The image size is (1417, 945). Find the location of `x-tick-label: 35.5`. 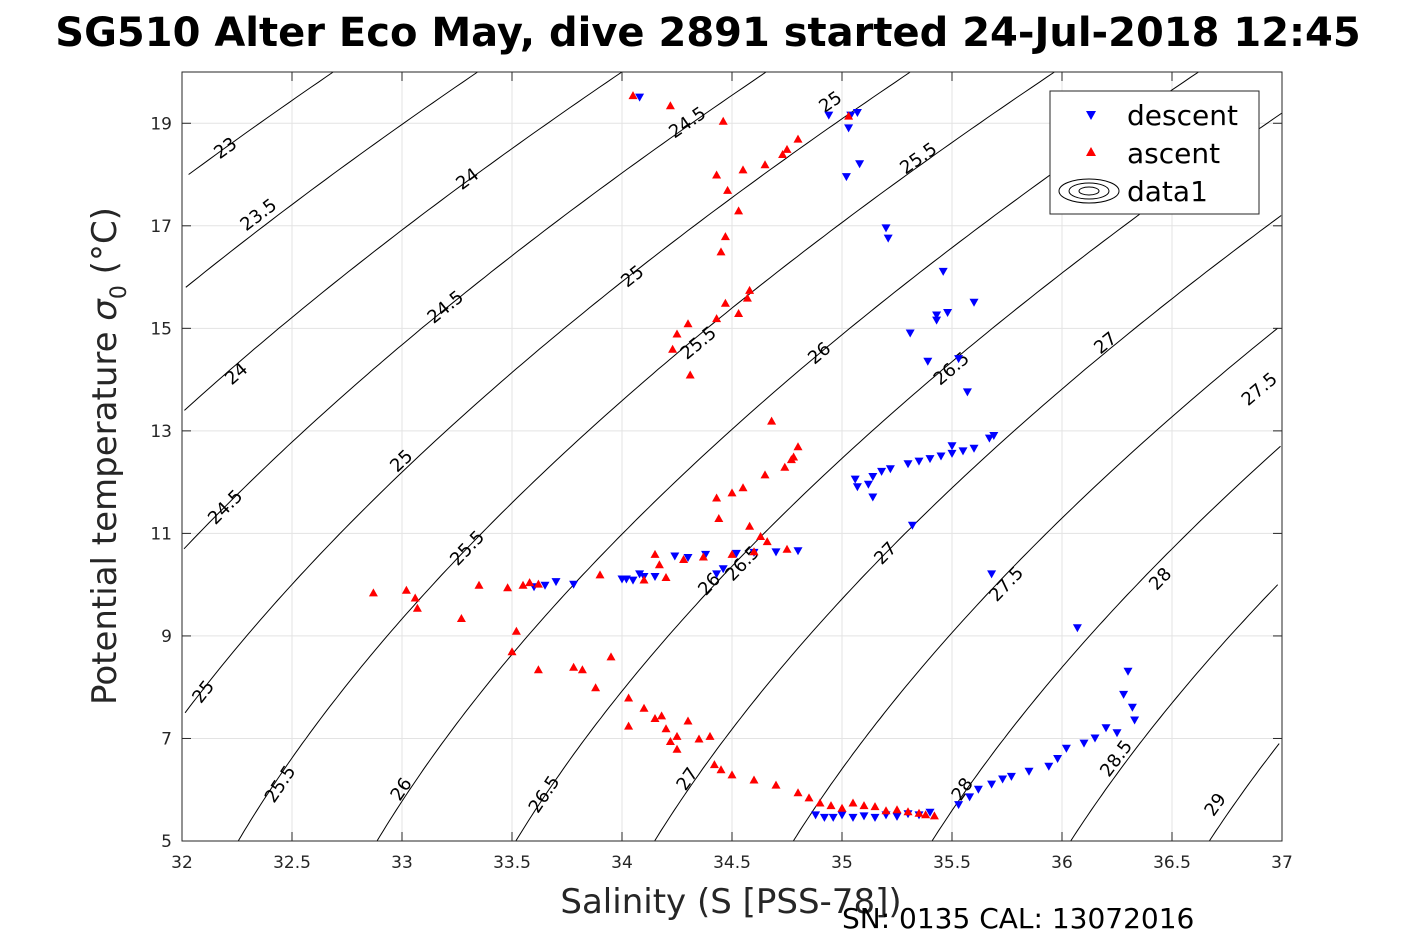

x-tick-label: 35.5 is located at coordinates (952, 863).